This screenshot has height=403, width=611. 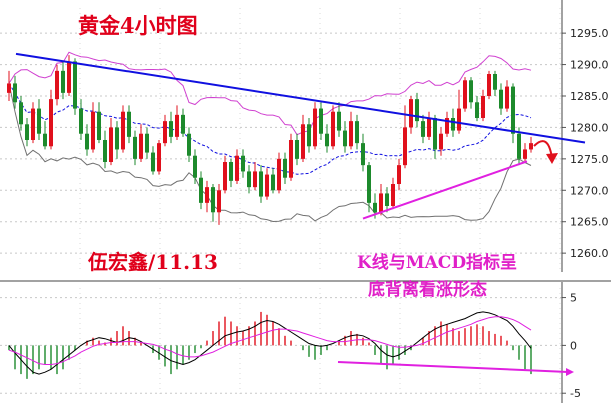 I want to click on macd-tick-label: 5, so click(x=573, y=298).